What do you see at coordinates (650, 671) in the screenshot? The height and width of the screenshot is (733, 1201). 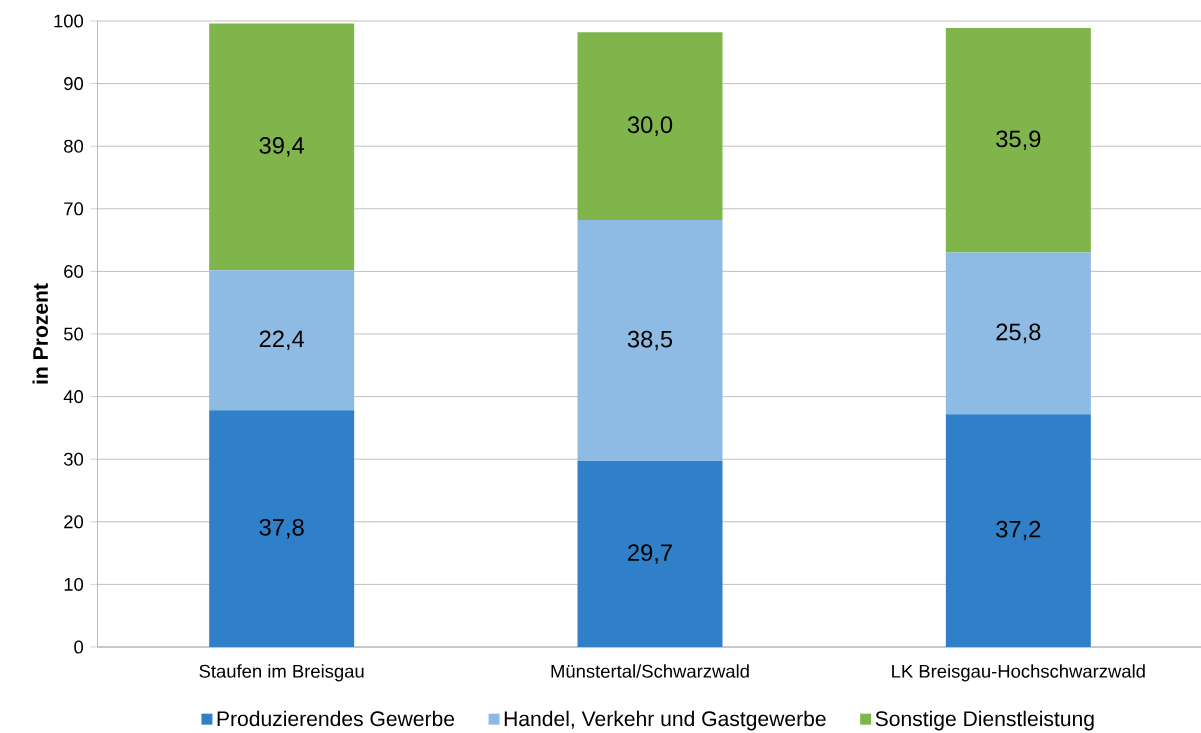 I see `x-tick-label: Münstertal/Schwarzwald` at bounding box center [650, 671].